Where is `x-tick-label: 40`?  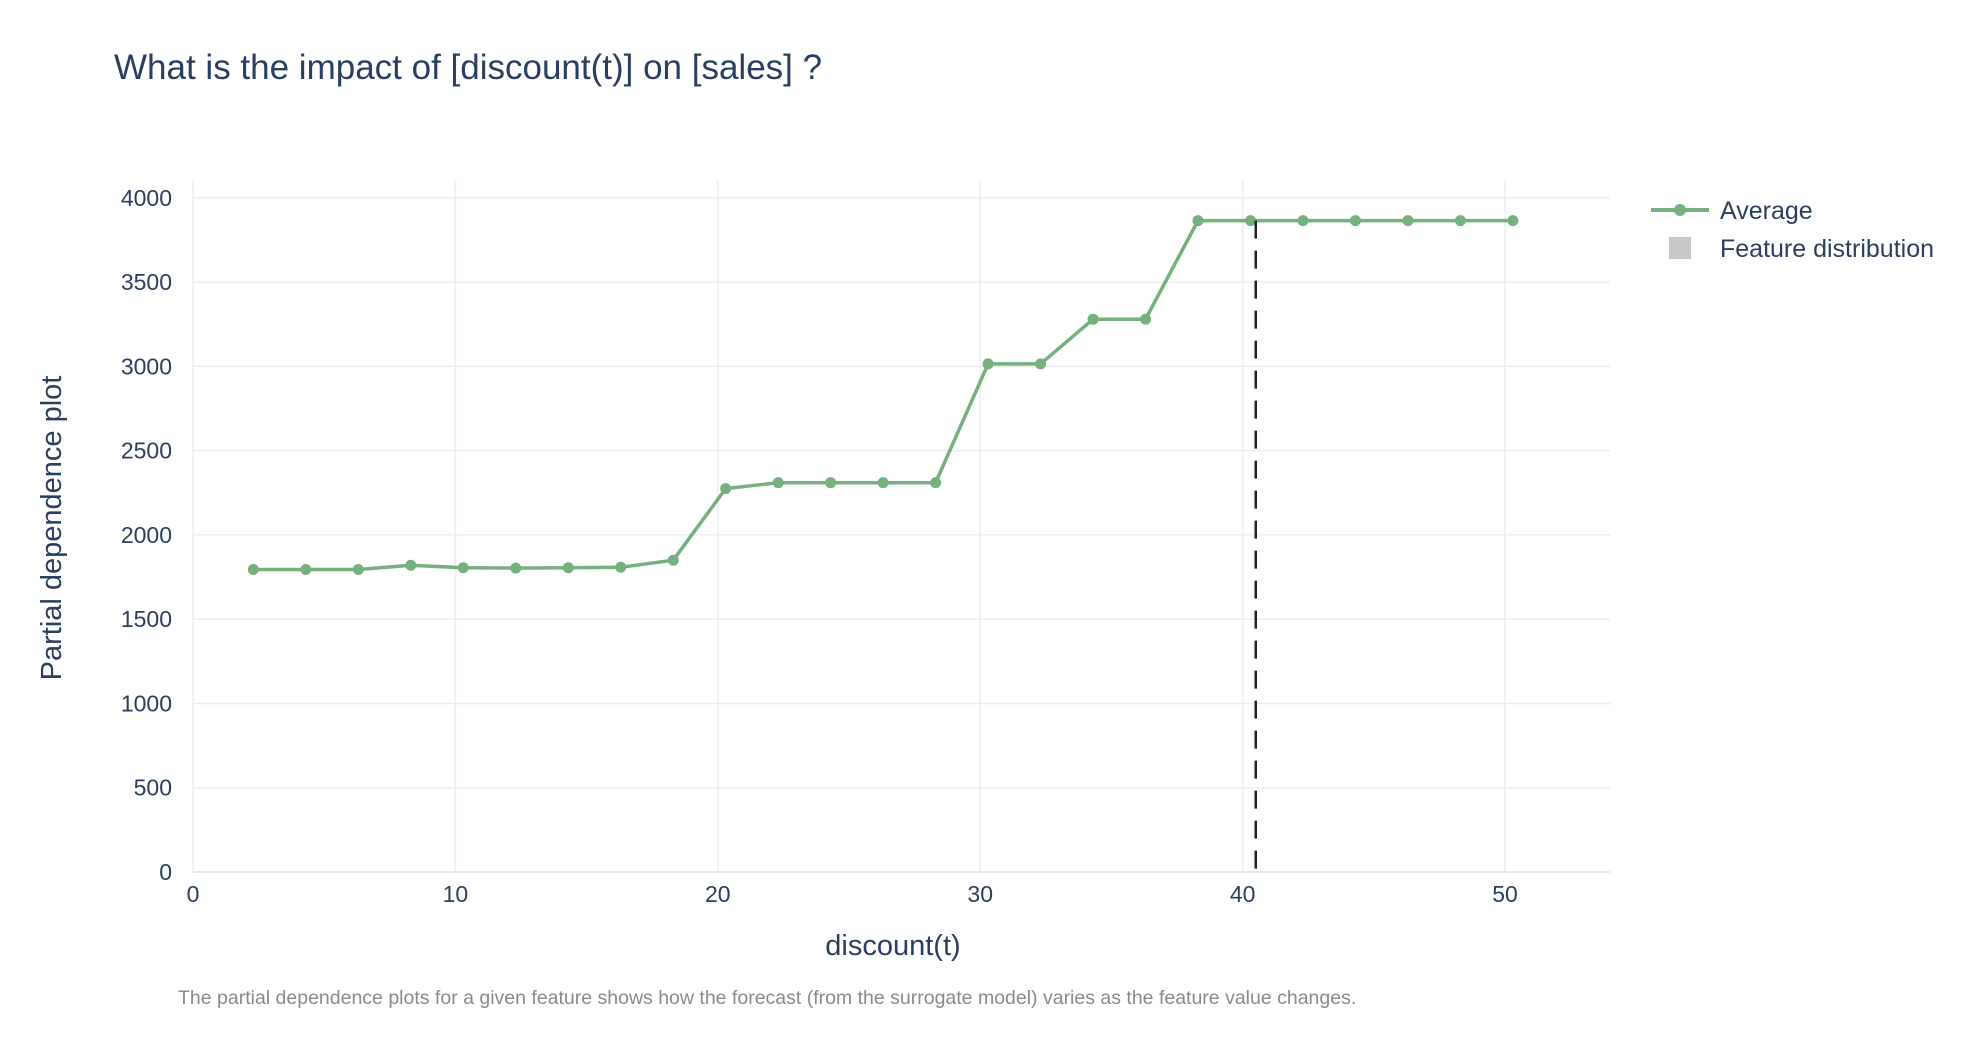 x-tick-label: 40 is located at coordinates (1243, 894).